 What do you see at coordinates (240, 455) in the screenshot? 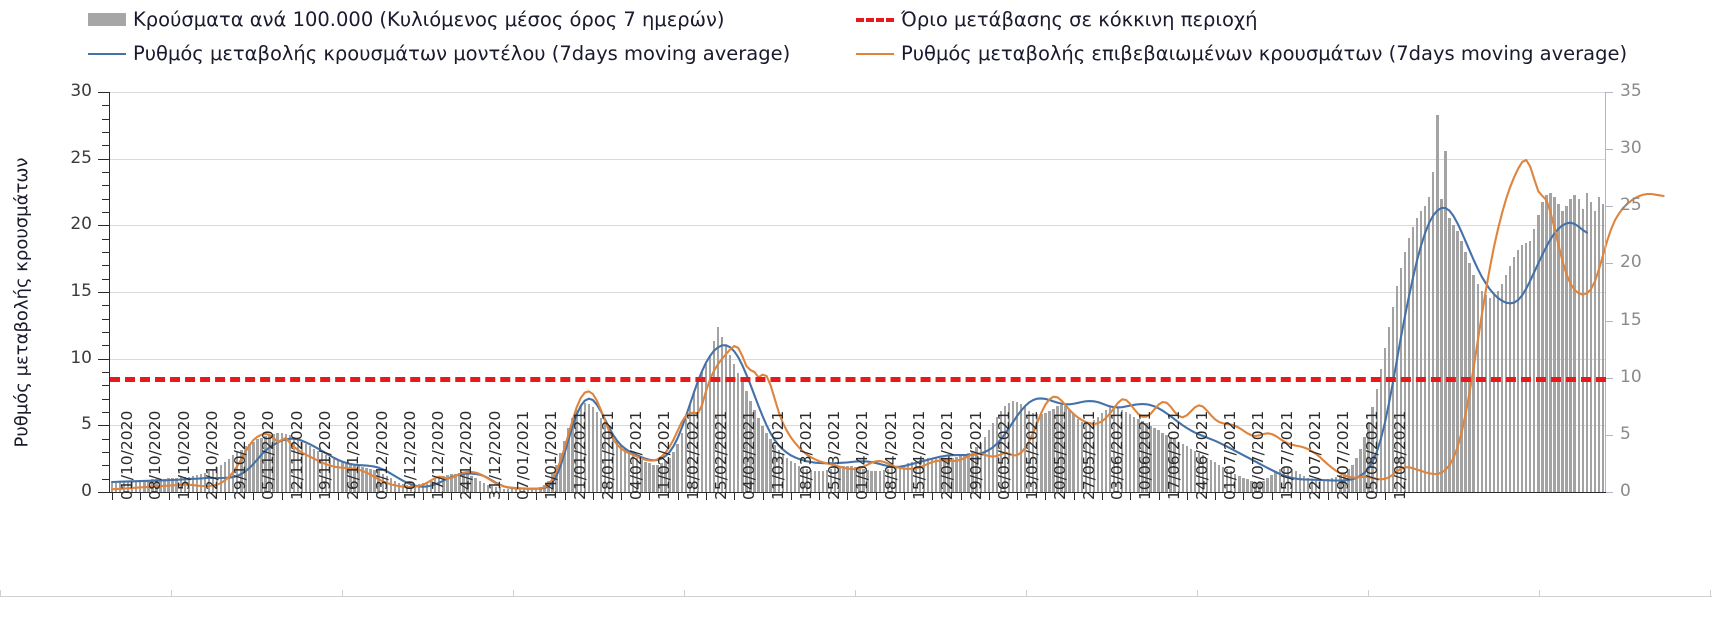
I see `x-axis-tick-label: 29/10/2020` at bounding box center [240, 455].